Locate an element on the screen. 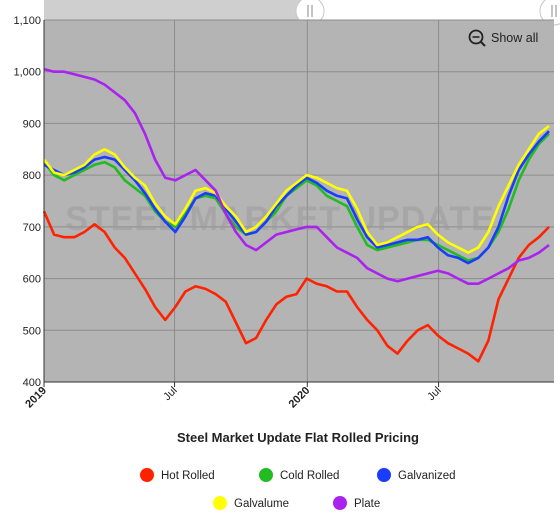 This screenshot has width=560, height=517. legend-label: Cold Rolled is located at coordinates (309, 476).